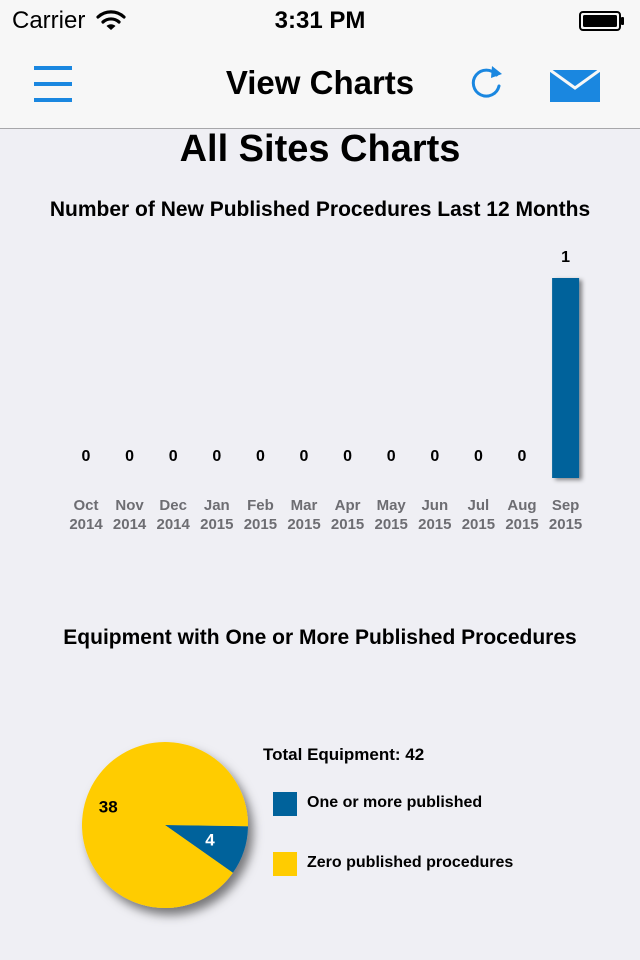  Describe the element at coordinates (348, 505) in the screenshot. I see `x-tick-month: Apr` at that location.